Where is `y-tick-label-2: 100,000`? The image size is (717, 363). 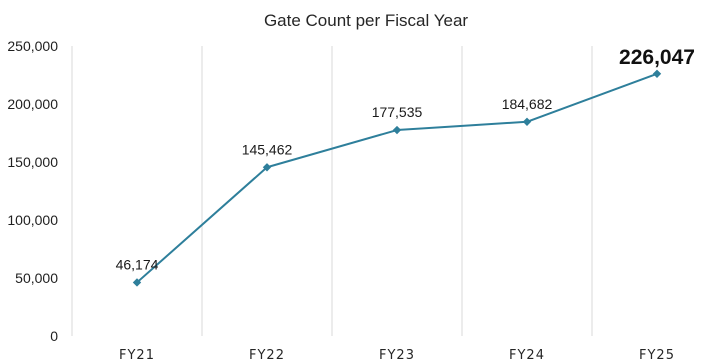
y-tick-label-2: 100,000 is located at coordinates (32, 220).